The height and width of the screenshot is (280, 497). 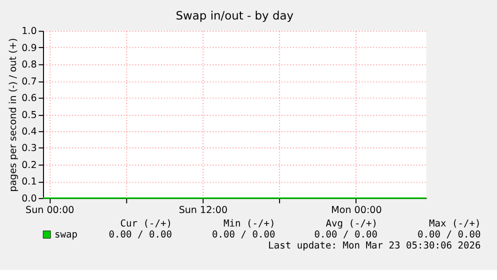 I want to click on y-tick-label: 0.5, so click(x=29, y=115).